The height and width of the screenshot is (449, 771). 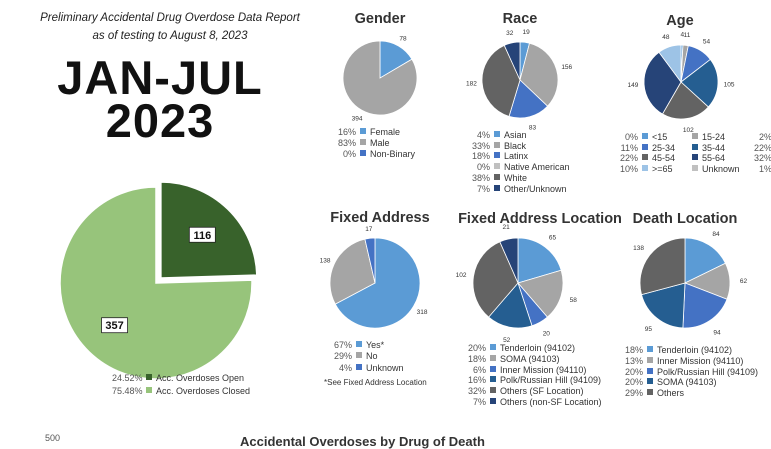 What do you see at coordinates (483, 135) in the screenshot?
I see `legend-percent: 4%` at bounding box center [483, 135].